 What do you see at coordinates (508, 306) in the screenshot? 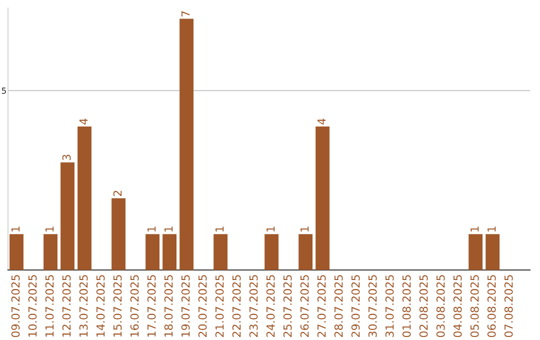
I see `x-tick-label: 07.08.2025` at bounding box center [508, 306].